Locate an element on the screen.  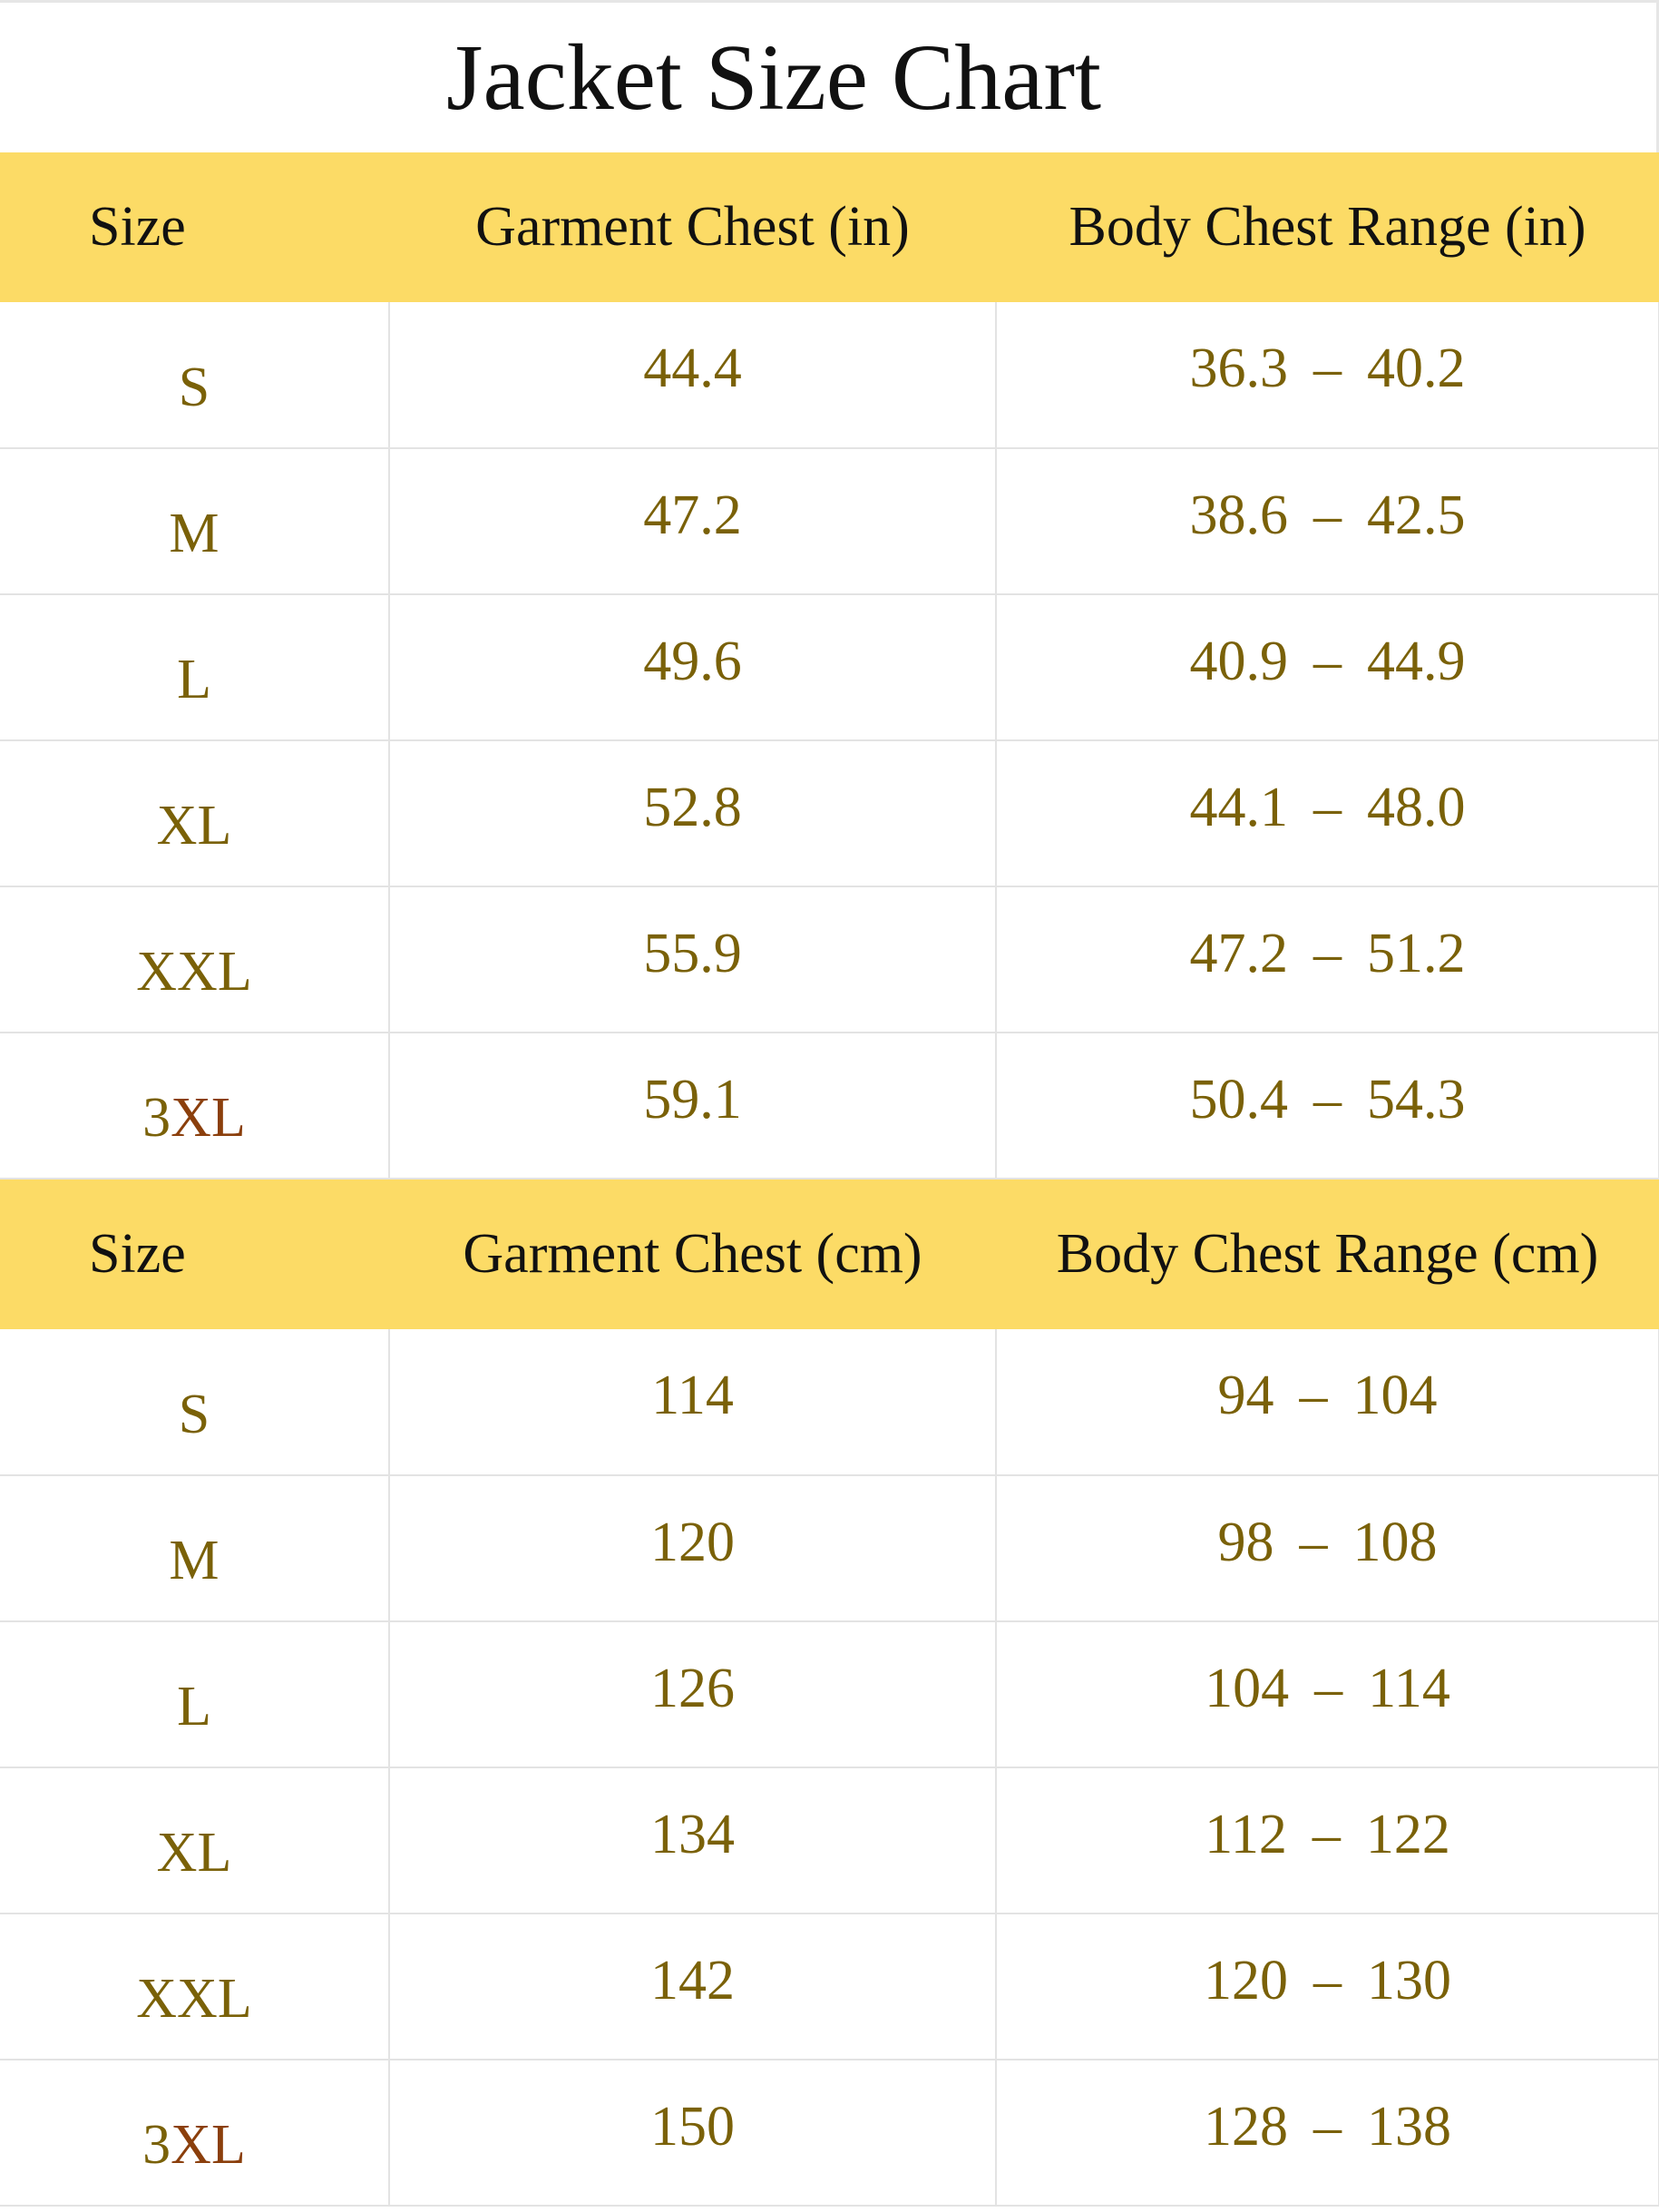
range-min: 112 is located at coordinates (1246, 1834).